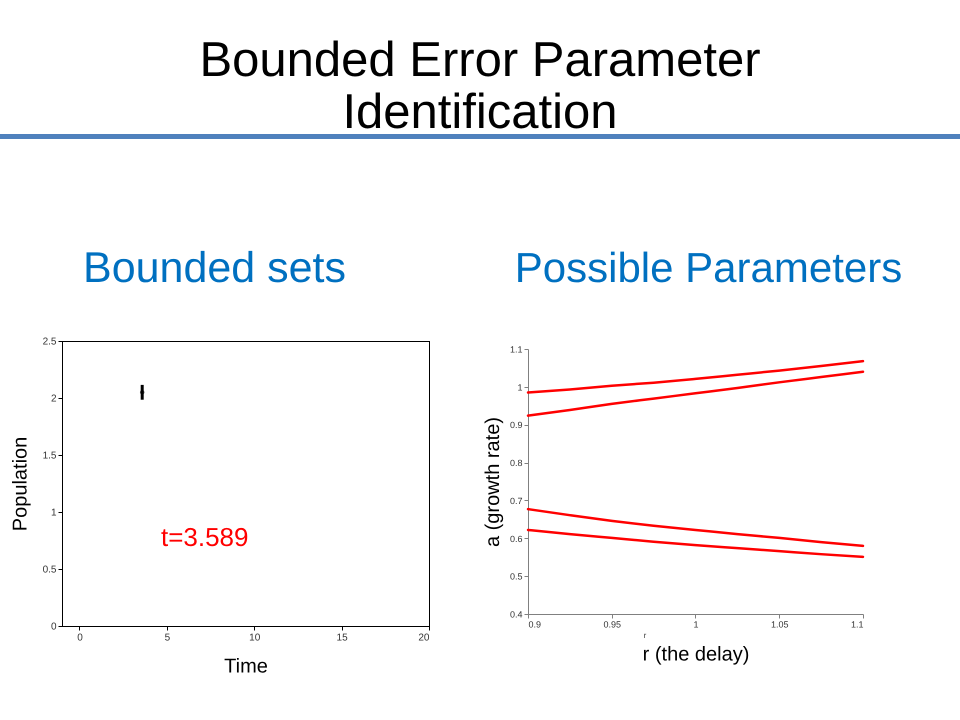 The height and width of the screenshot is (720, 960). Describe the element at coordinates (80, 638) in the screenshot. I see `x-tick-label: 0` at that location.